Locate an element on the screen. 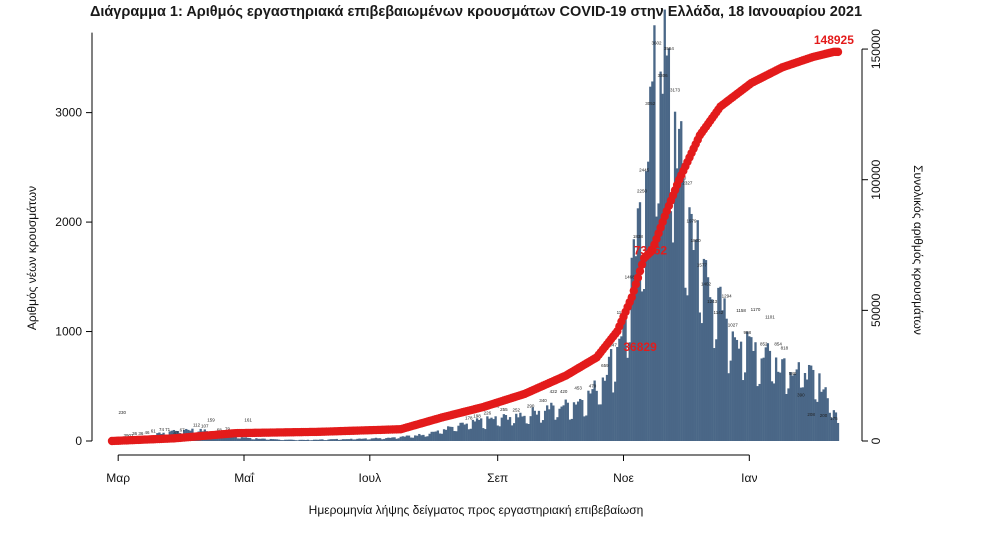 This screenshot has width=982, height=534. bar-data-label: 36 is located at coordinates (135, 433).